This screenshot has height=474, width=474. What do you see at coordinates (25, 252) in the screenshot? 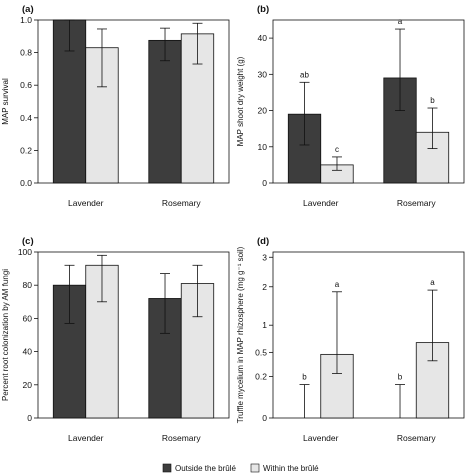
I see `y-tick-label: 100` at bounding box center [25, 252].